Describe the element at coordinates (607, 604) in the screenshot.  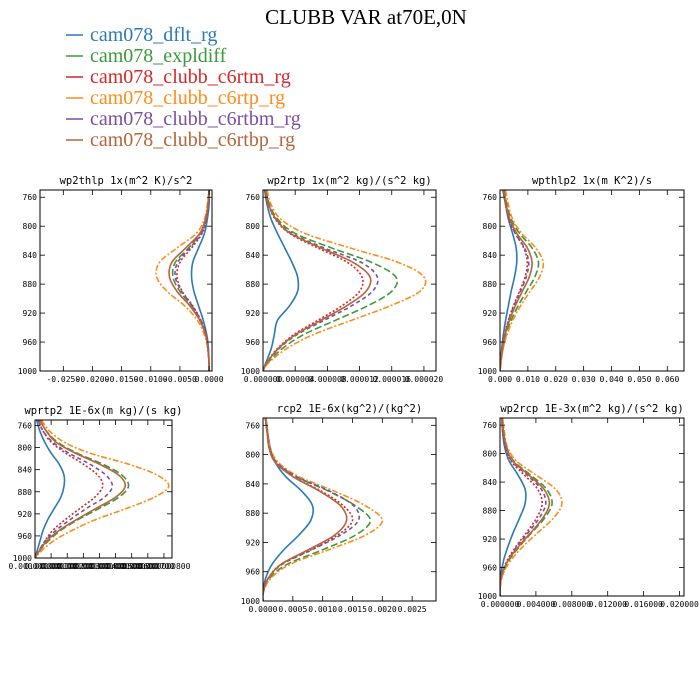
I see `x-tick-label: 0.012000` at that location.